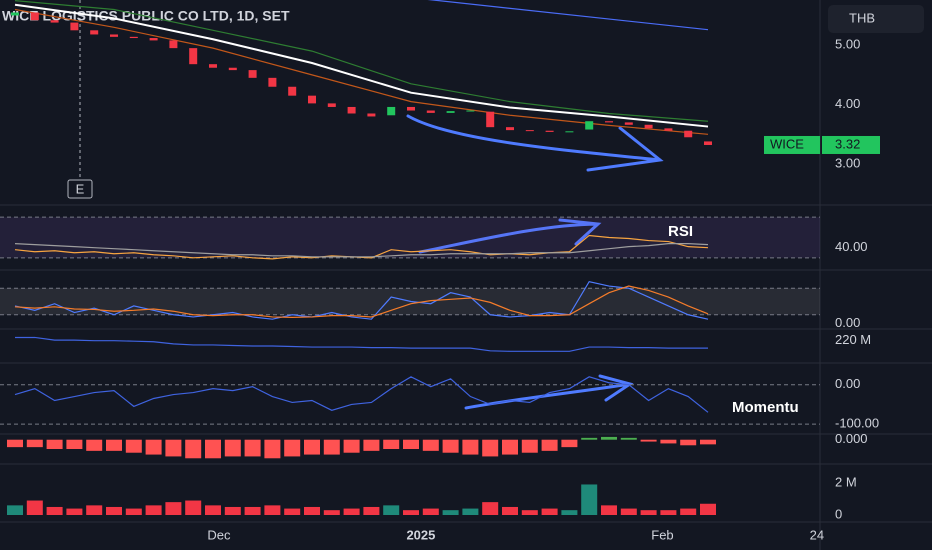  I want to click on event-marker: E, so click(80, 188).